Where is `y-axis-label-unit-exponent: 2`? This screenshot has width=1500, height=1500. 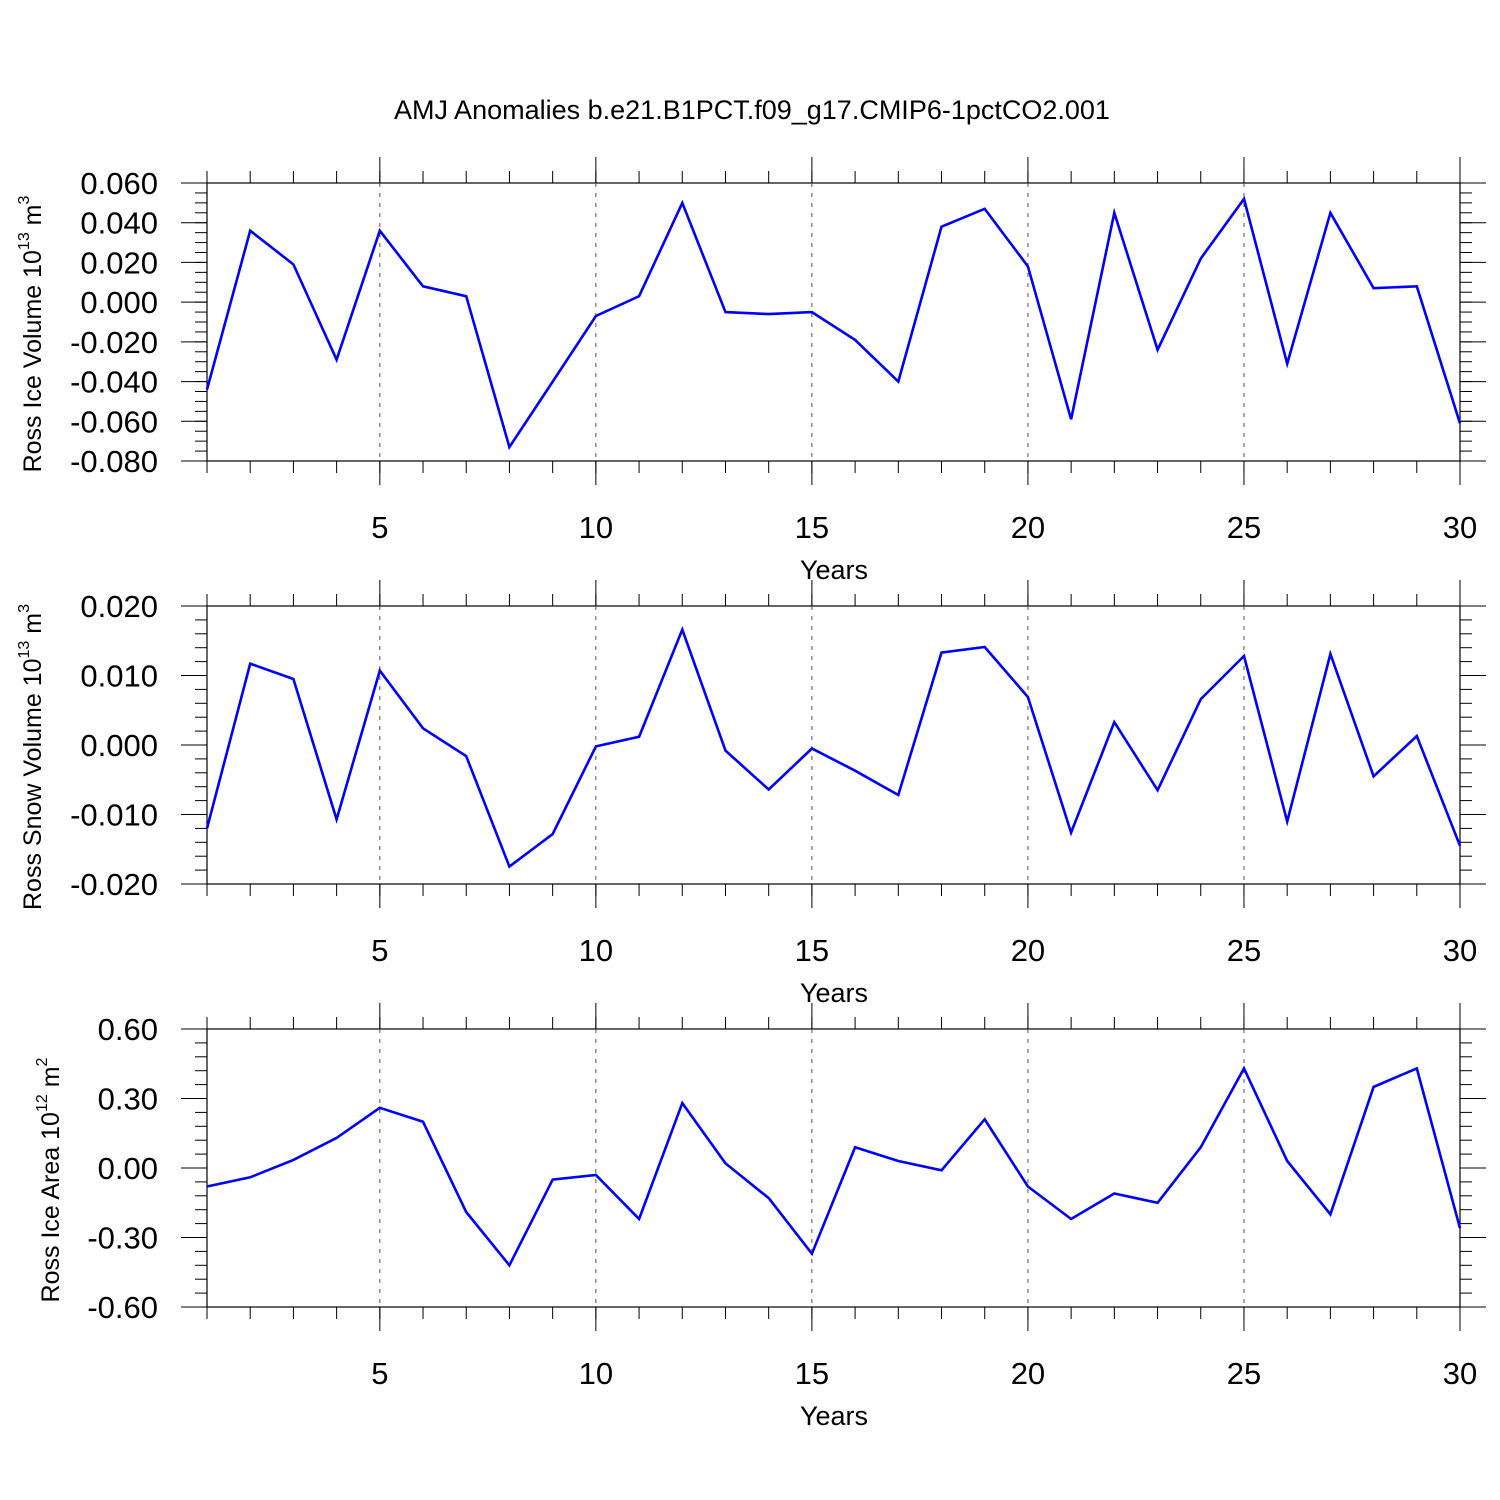 y-axis-label-unit-exponent: 2 is located at coordinates (42, 1061).